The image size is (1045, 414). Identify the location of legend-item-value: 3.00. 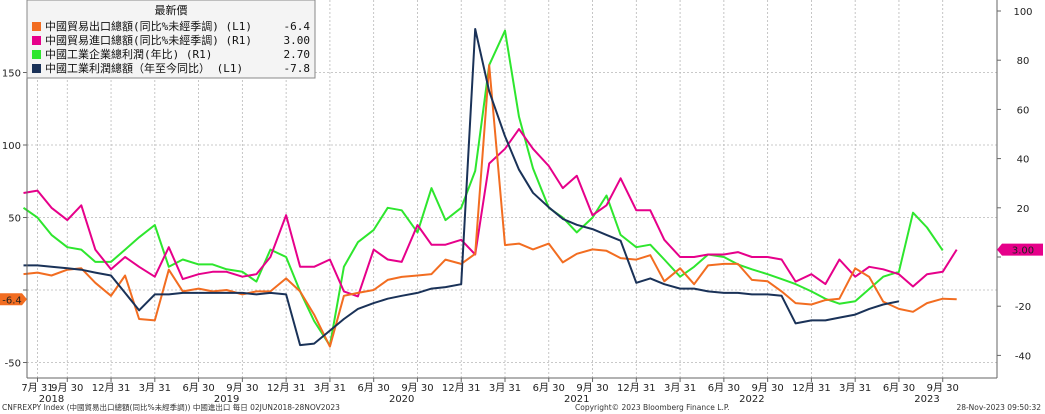
(297, 40).